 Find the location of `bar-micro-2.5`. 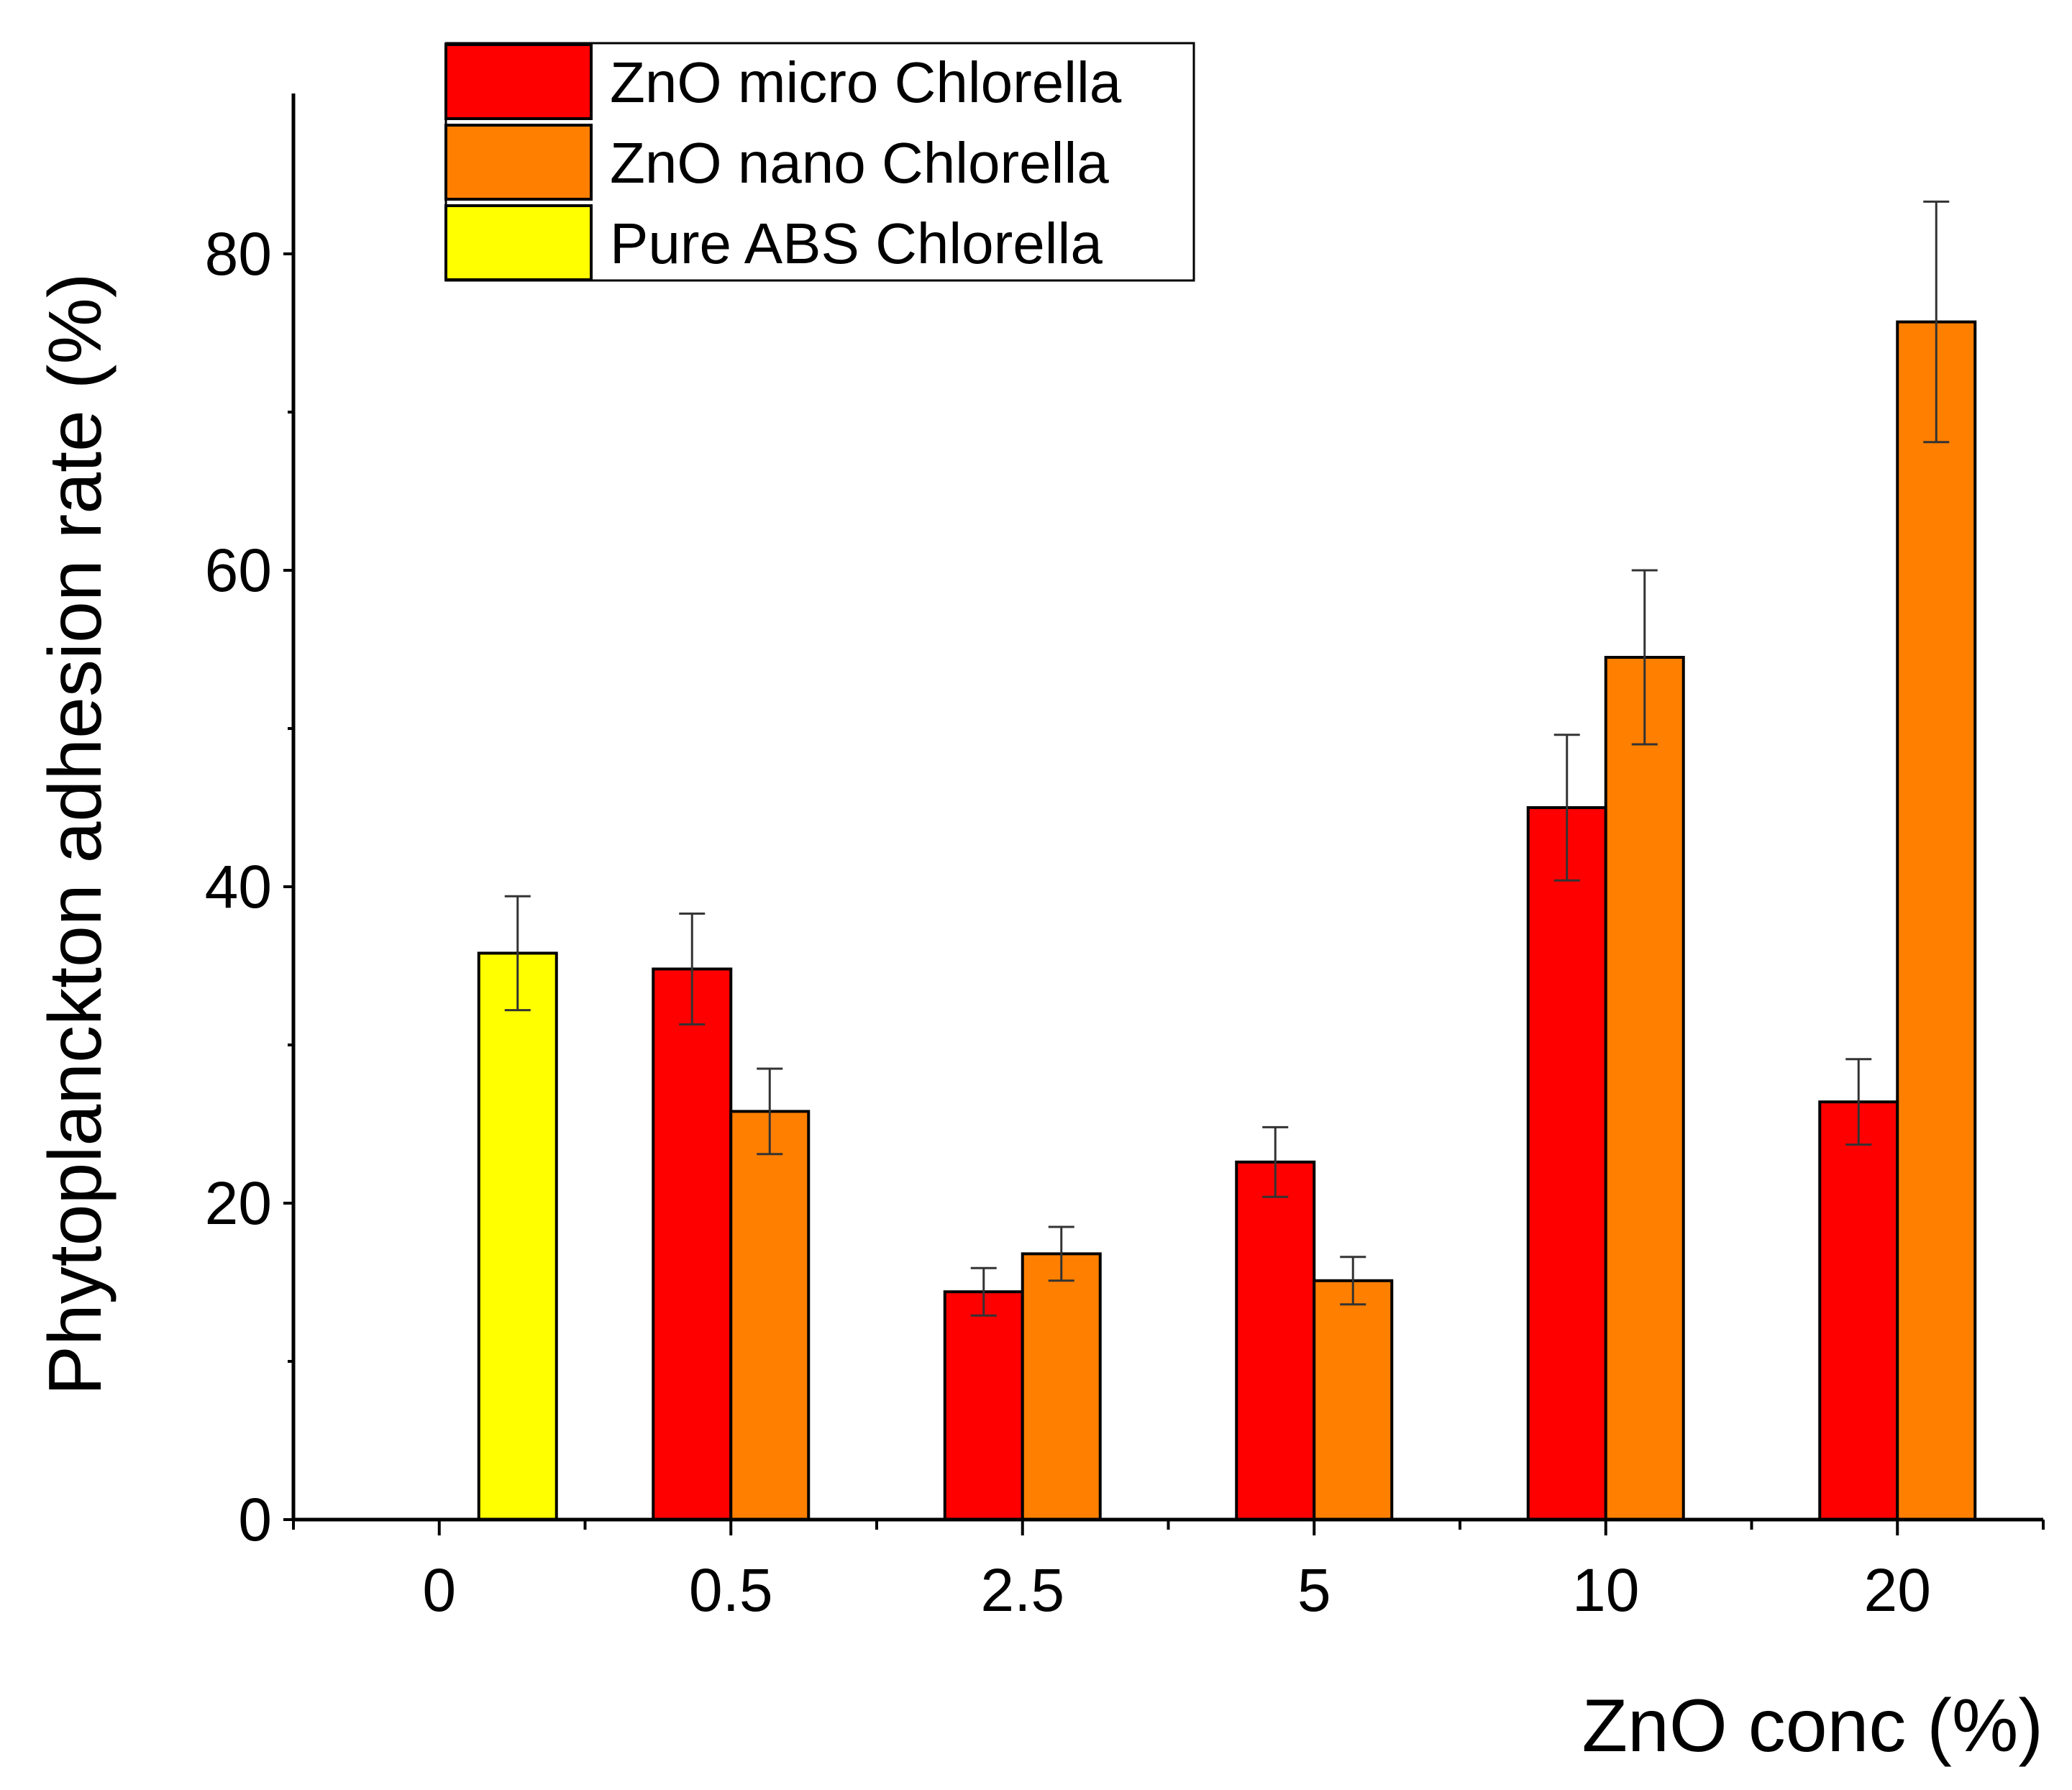

bar-micro-2.5 is located at coordinates (983, 1406).